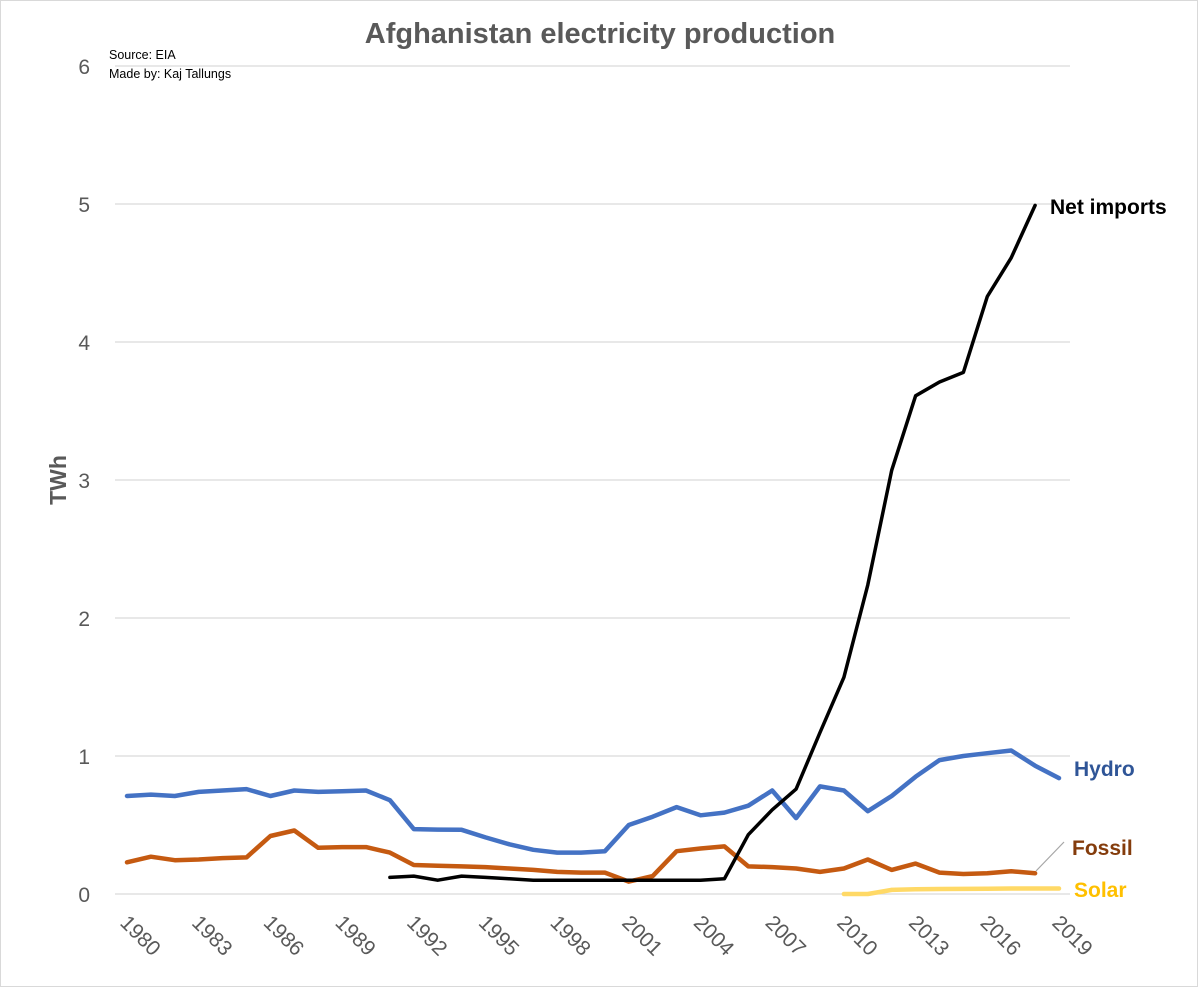 The height and width of the screenshot is (989, 1200). I want to click on y-tick-label: 5, so click(84, 205).